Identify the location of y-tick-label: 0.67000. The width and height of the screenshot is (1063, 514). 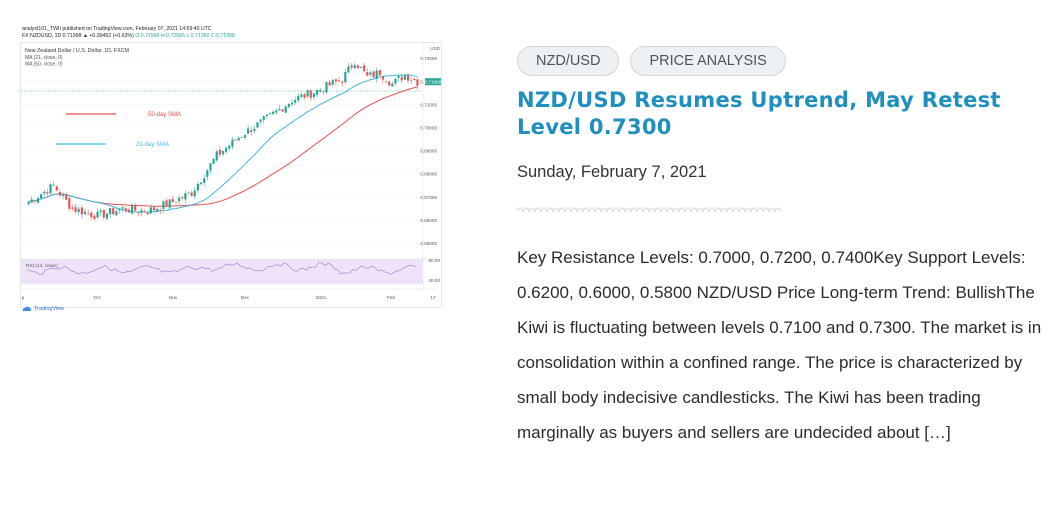
(428, 197).